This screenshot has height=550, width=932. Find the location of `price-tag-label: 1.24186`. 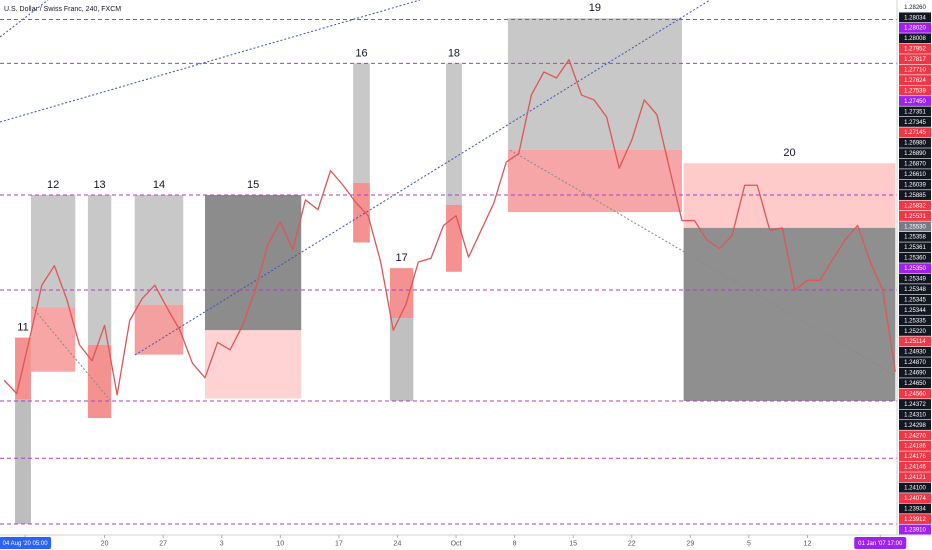

price-tag-label: 1.24186 is located at coordinates (915, 447).